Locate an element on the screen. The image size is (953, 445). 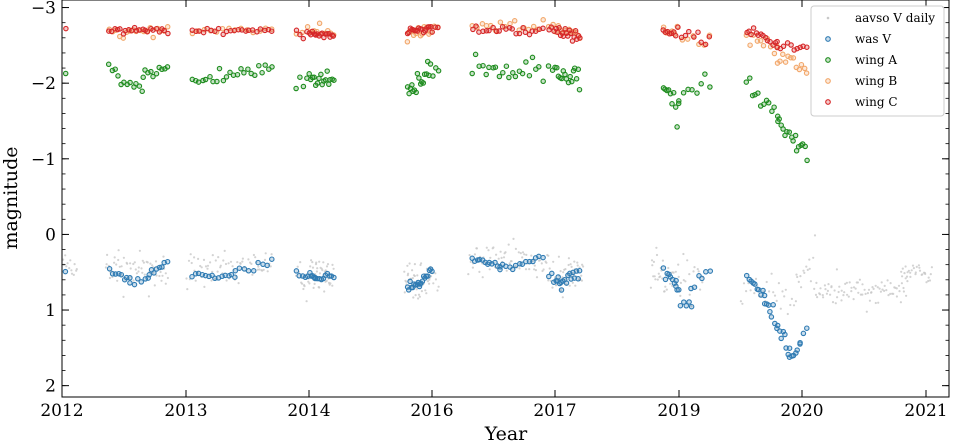
y-tick-label: −1 is located at coordinates (43, 160).